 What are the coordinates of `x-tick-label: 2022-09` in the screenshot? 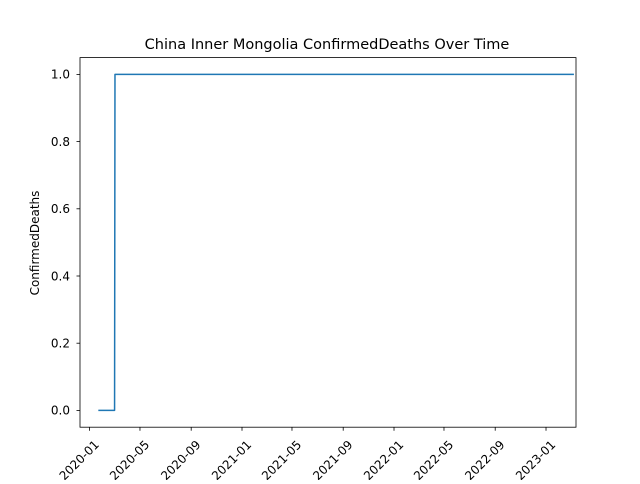 It's located at (484, 459).